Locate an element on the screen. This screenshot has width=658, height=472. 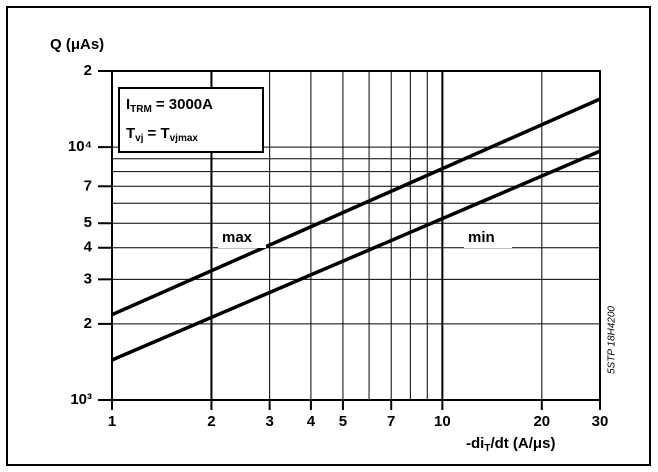
x-axis-label-text: /dt (A/μs) is located at coordinates (522, 443).